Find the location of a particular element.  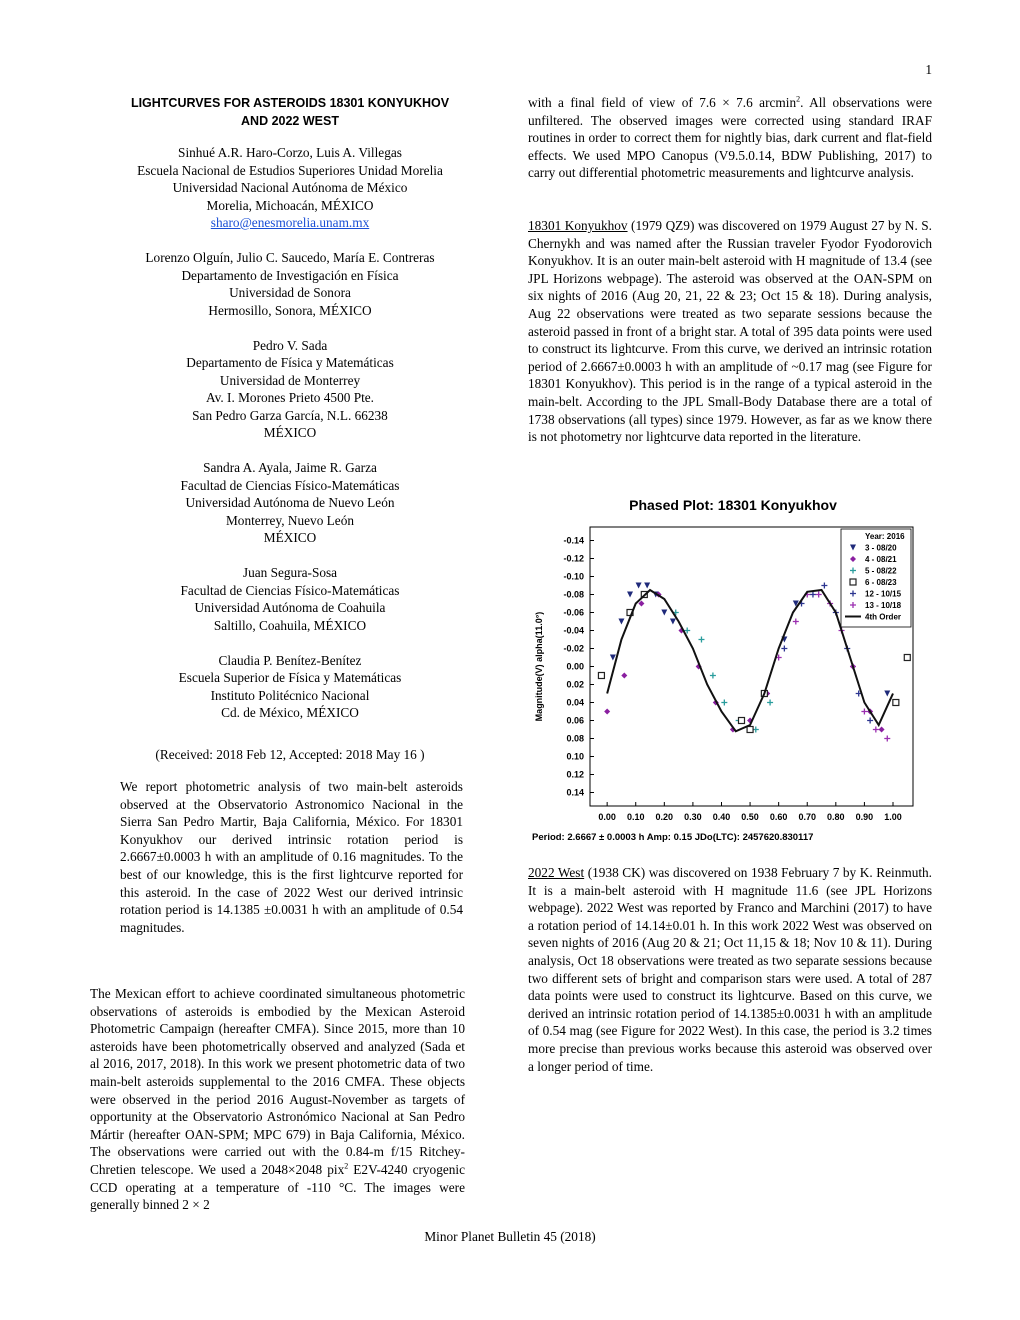

author-line: Claudia P. Benítez-Benítez is located at coordinates (290, 660).